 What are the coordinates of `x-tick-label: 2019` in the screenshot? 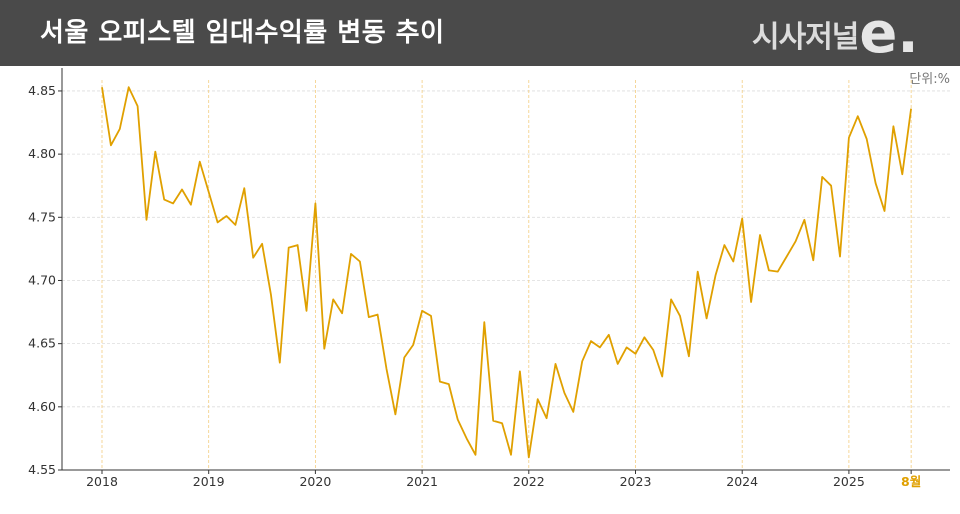 It's located at (209, 481).